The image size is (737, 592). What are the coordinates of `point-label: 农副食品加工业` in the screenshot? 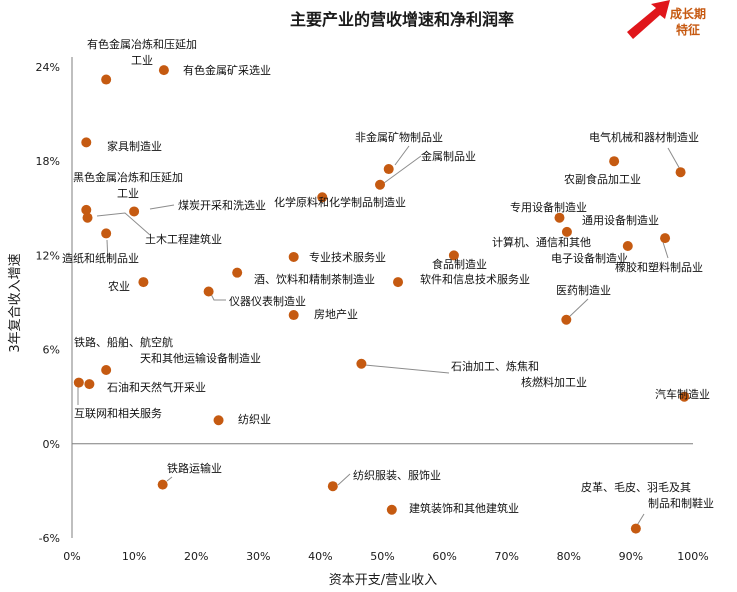 It's located at (602, 179).